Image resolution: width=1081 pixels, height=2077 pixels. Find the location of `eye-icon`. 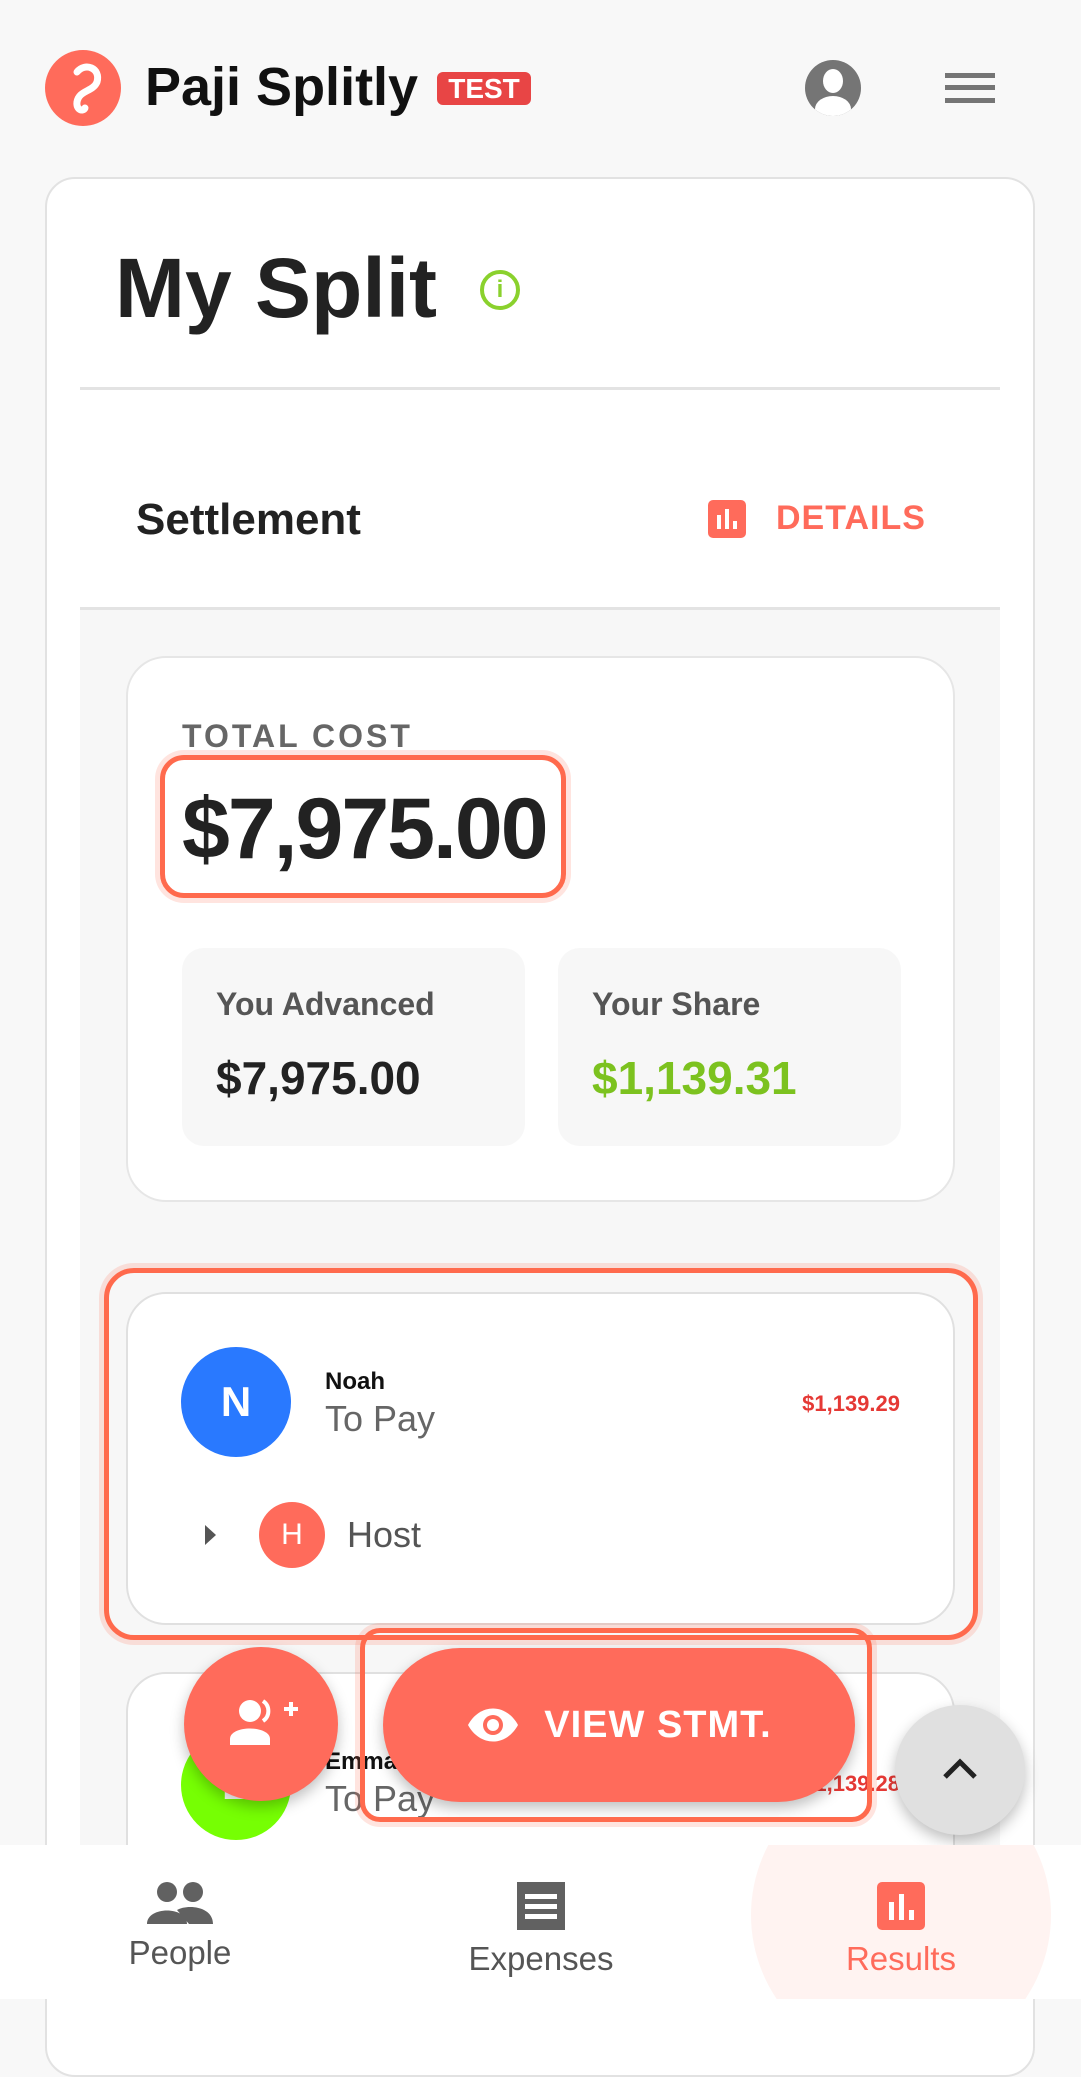

eye-icon is located at coordinates (493, 1725).